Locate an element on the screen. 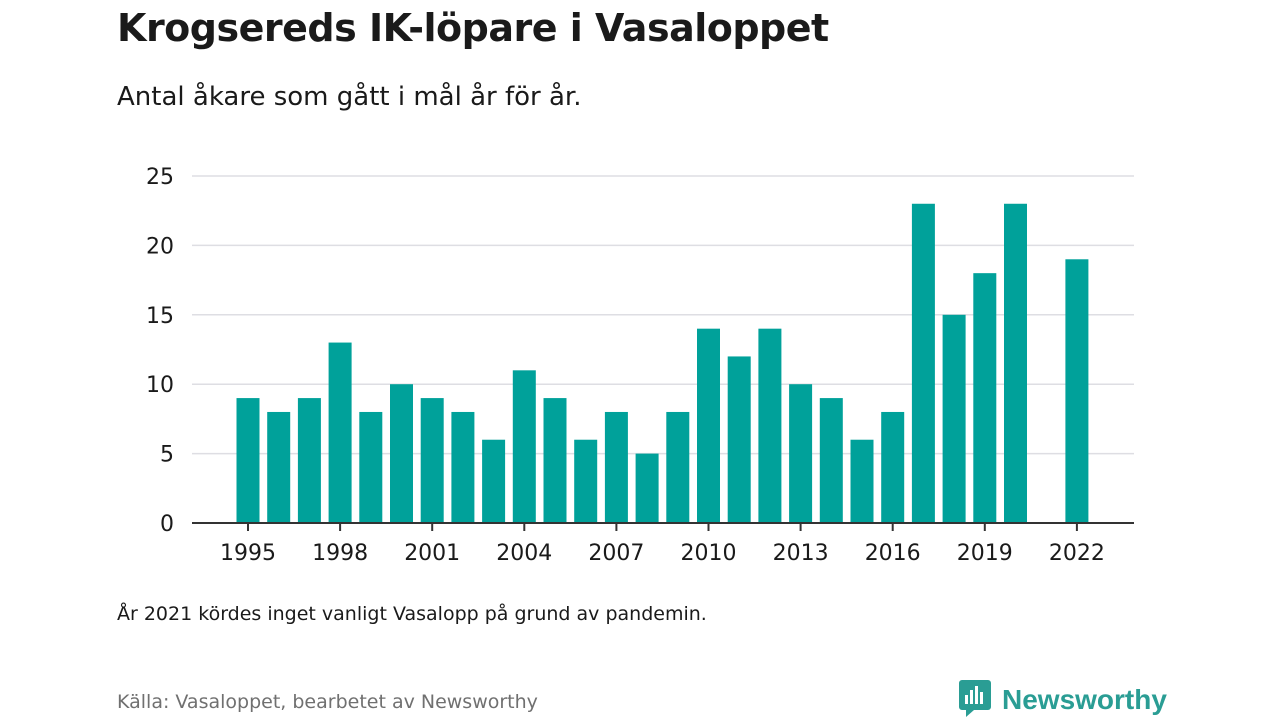 The height and width of the screenshot is (722, 1280). x-tick-label: 2022 is located at coordinates (1077, 553).